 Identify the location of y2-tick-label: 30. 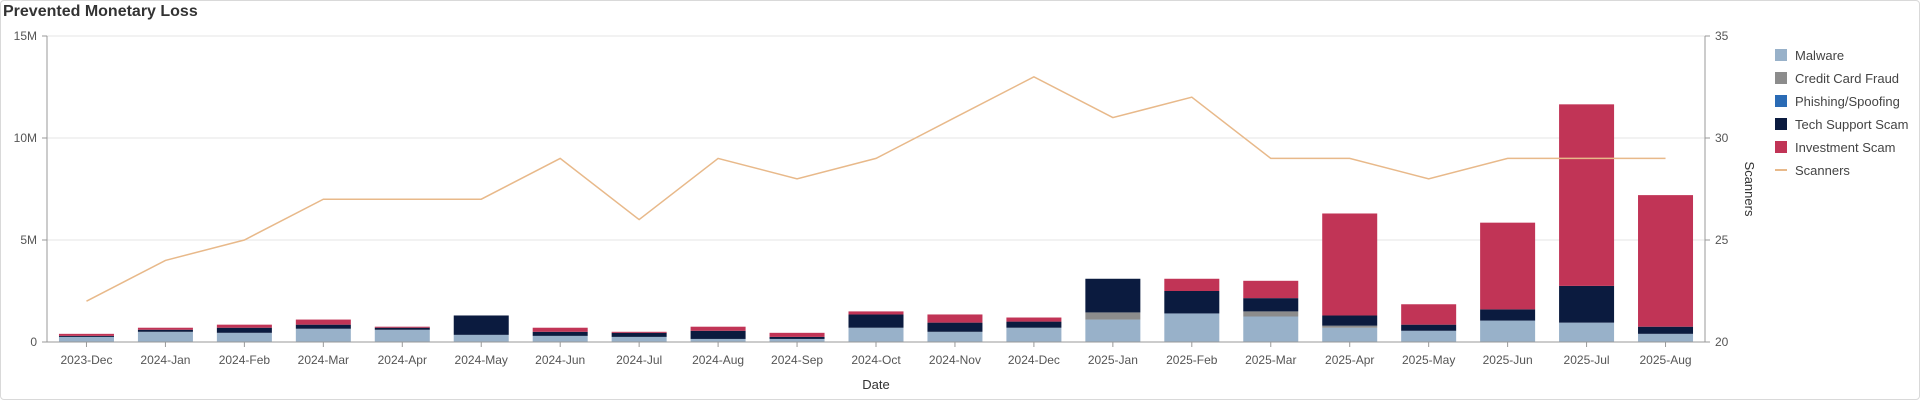
(1722, 138).